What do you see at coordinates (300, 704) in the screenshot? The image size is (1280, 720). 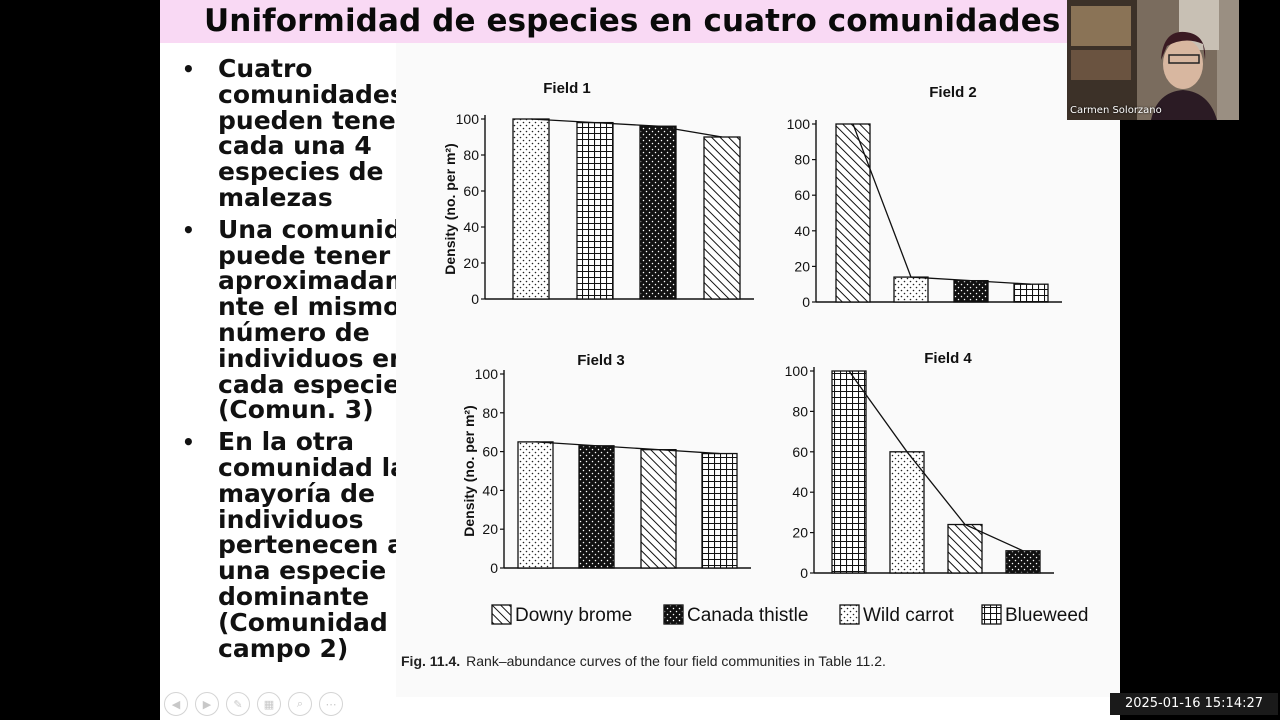 I see `zoom-icon: ⌕` at bounding box center [300, 704].